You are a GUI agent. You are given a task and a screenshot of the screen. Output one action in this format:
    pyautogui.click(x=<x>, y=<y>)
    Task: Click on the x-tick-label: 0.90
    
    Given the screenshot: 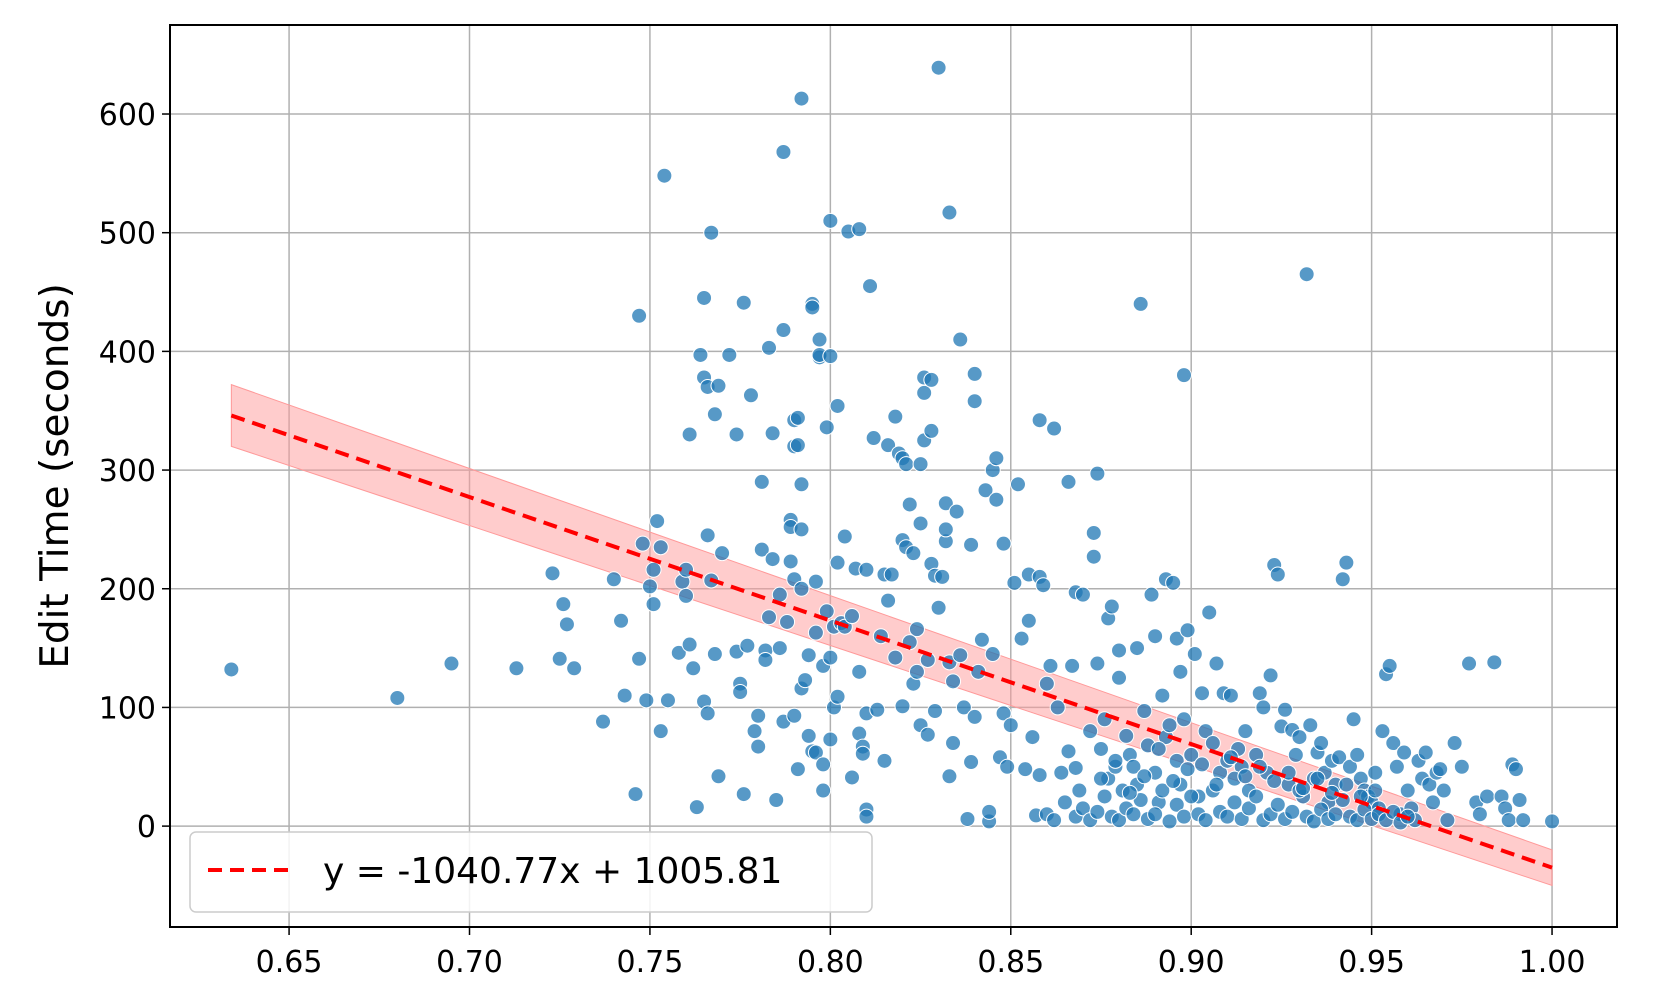 What is the action you would take?
    pyautogui.click(x=1191, y=962)
    